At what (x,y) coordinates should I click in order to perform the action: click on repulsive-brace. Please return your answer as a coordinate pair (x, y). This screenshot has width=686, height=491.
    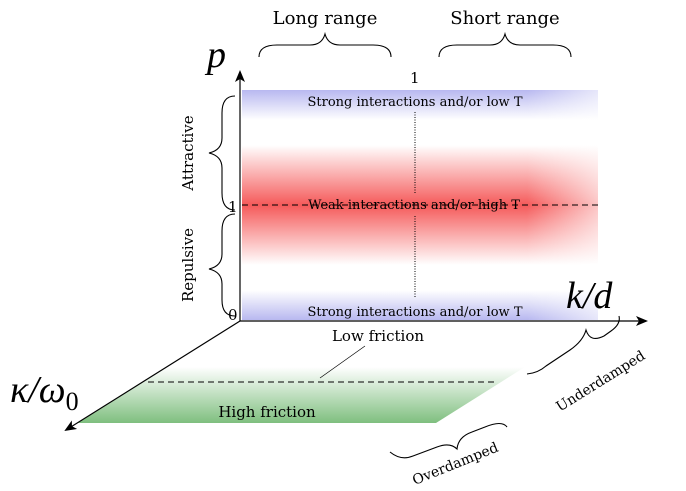
    Looking at the image, I should click on (222, 265).